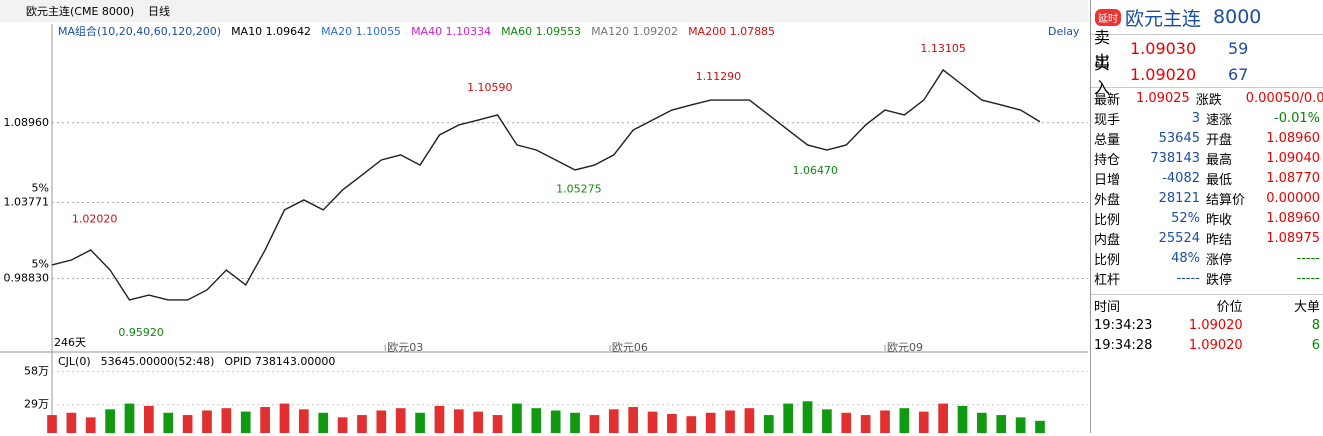 This screenshot has width=1323, height=436. What do you see at coordinates (1107, 160) in the screenshot?
I see `stat-label: 持仓` at bounding box center [1107, 160].